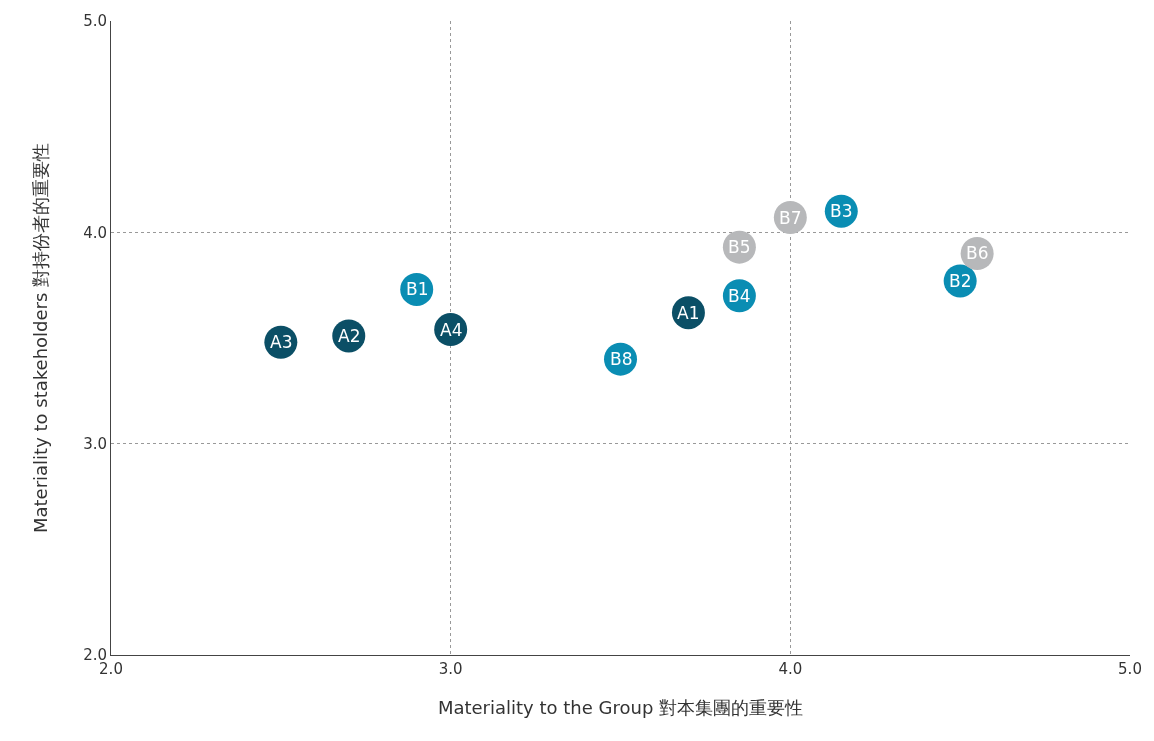 The width and height of the screenshot is (1154, 741). I want to click on x-axis-title: Materiality to the Group 對本集團的重要性, so click(620, 708).